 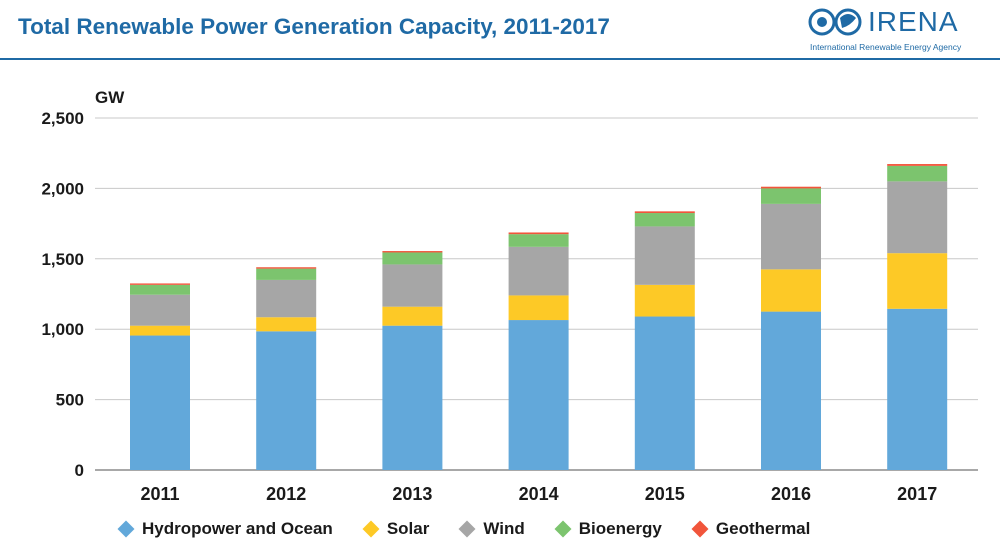 What do you see at coordinates (664, 255) in the screenshot?
I see `bar-segment-wind-2015` at bounding box center [664, 255].